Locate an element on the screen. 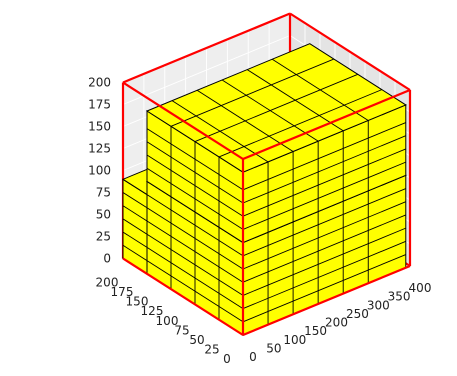  tick-label-y: 175 is located at coordinates (122, 292).